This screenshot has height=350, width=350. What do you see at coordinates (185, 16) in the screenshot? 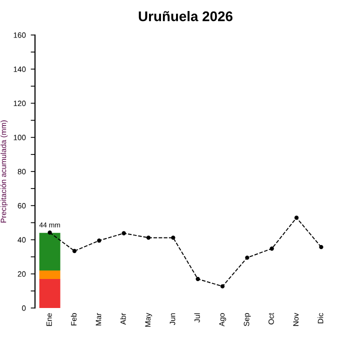
I see `chart-title: Uruñuela 2026` at bounding box center [185, 16].